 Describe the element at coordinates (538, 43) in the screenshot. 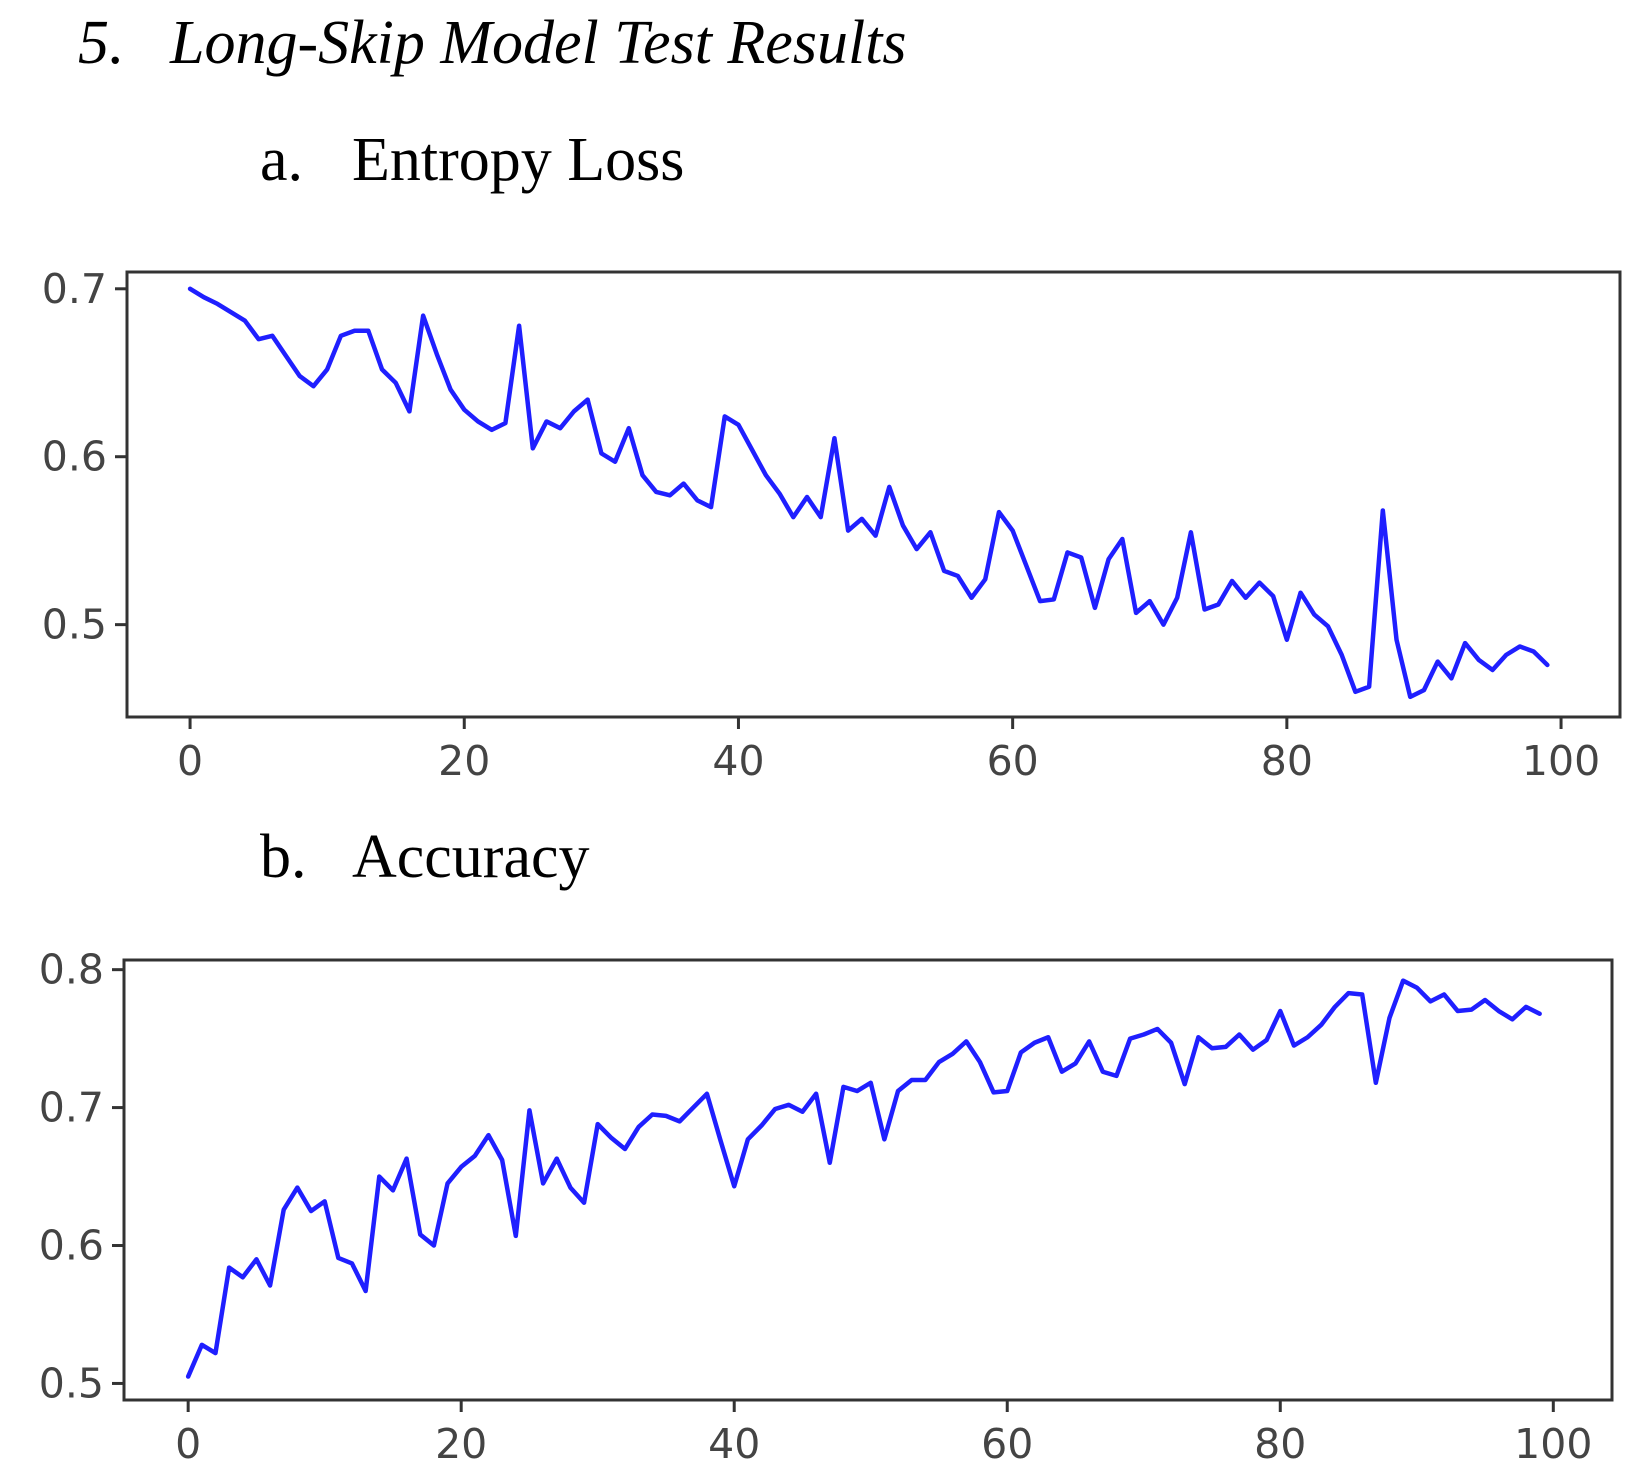

I see `section-title: Long-Skip Model Test Results` at that location.